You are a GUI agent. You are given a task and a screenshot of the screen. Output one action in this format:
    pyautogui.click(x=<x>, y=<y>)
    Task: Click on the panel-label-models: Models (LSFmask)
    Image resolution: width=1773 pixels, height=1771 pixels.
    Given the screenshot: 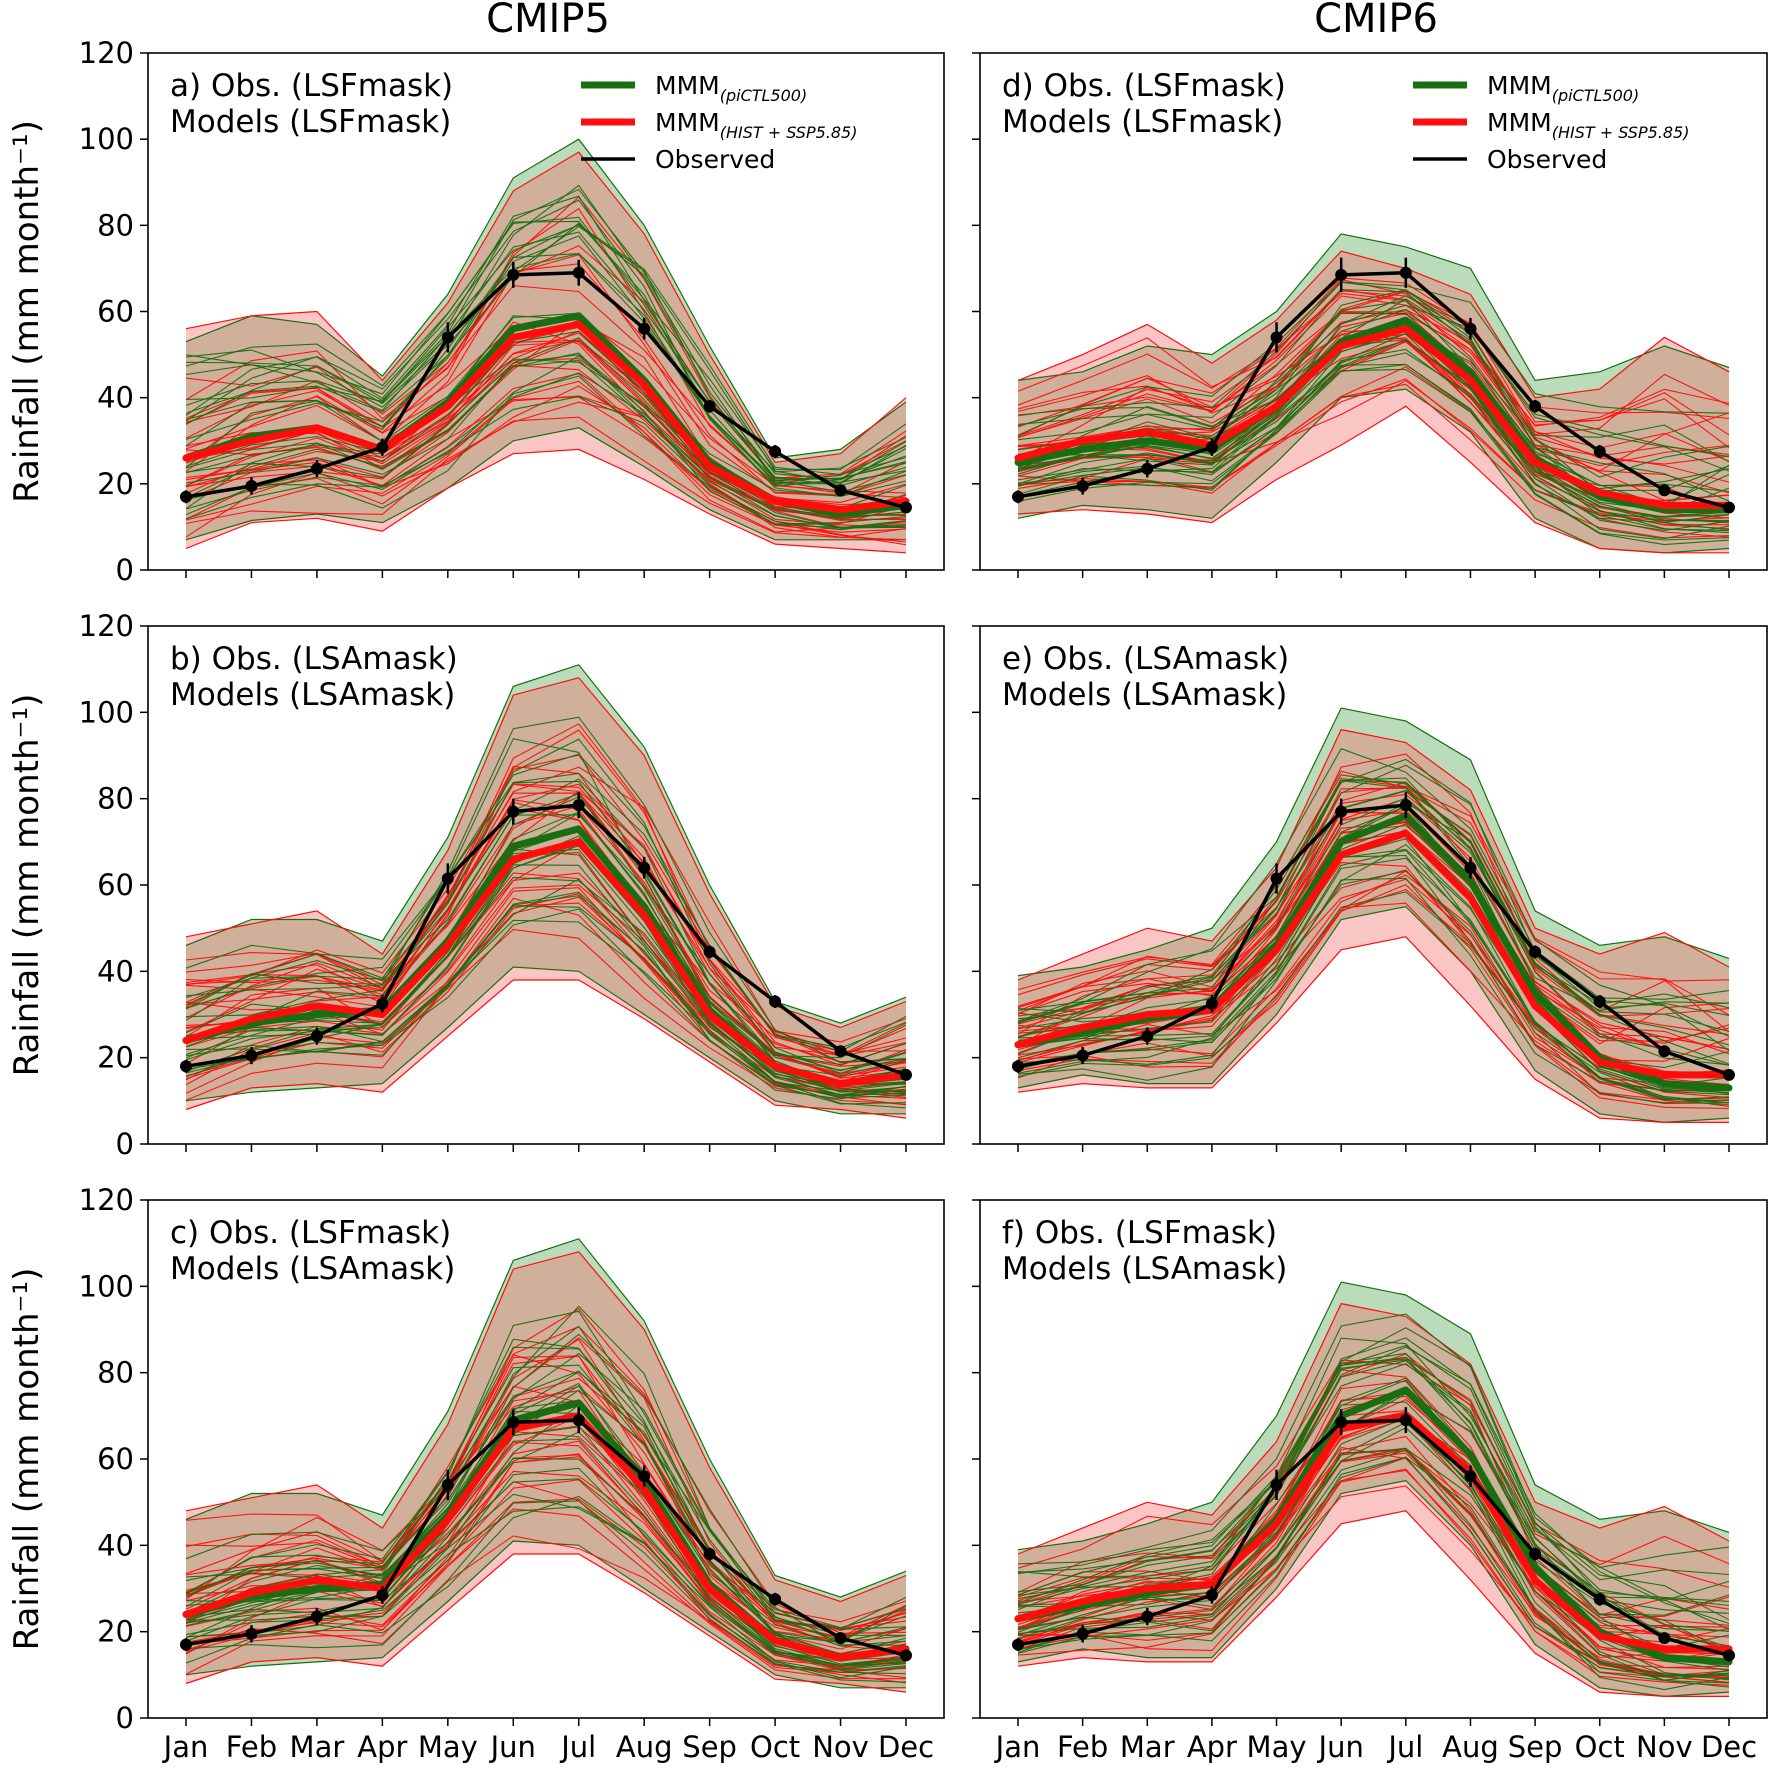 What is the action you would take?
    pyautogui.click(x=310, y=122)
    